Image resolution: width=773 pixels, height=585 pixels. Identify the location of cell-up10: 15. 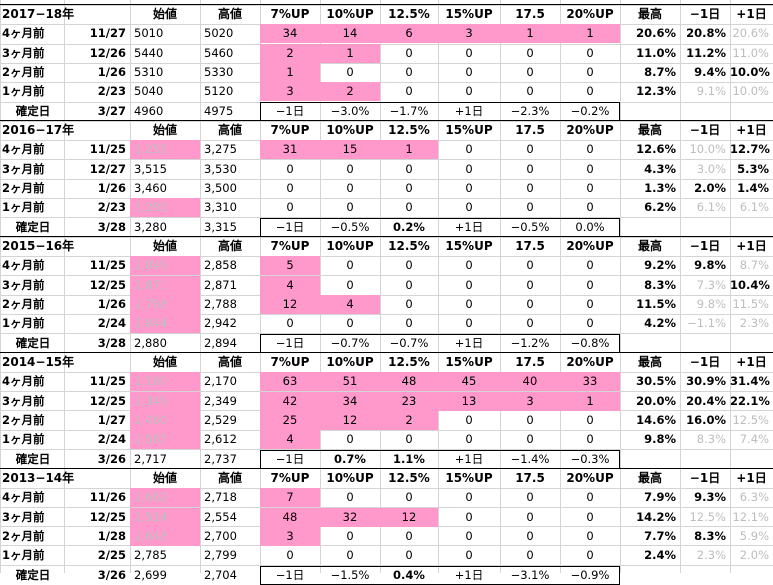
(350, 149).